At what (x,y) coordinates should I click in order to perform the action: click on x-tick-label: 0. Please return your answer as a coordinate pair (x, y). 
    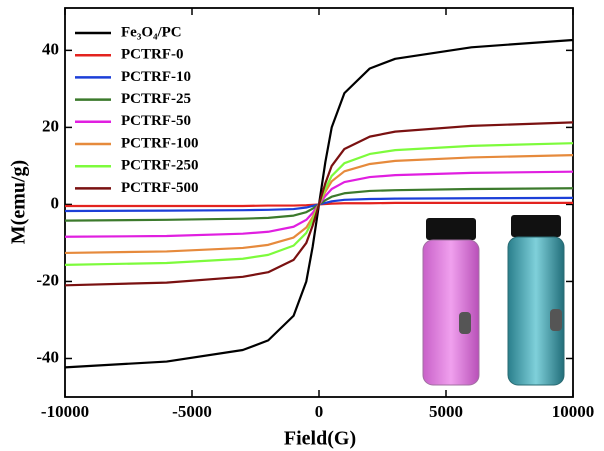
    Looking at the image, I should click on (319, 411).